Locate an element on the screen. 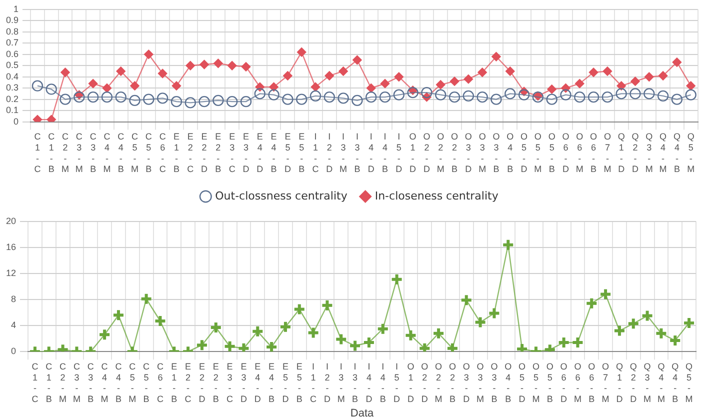 Image resolution: width=704 pixels, height=420 pixels. x-tick-label: O3-B is located at coordinates (494, 382).